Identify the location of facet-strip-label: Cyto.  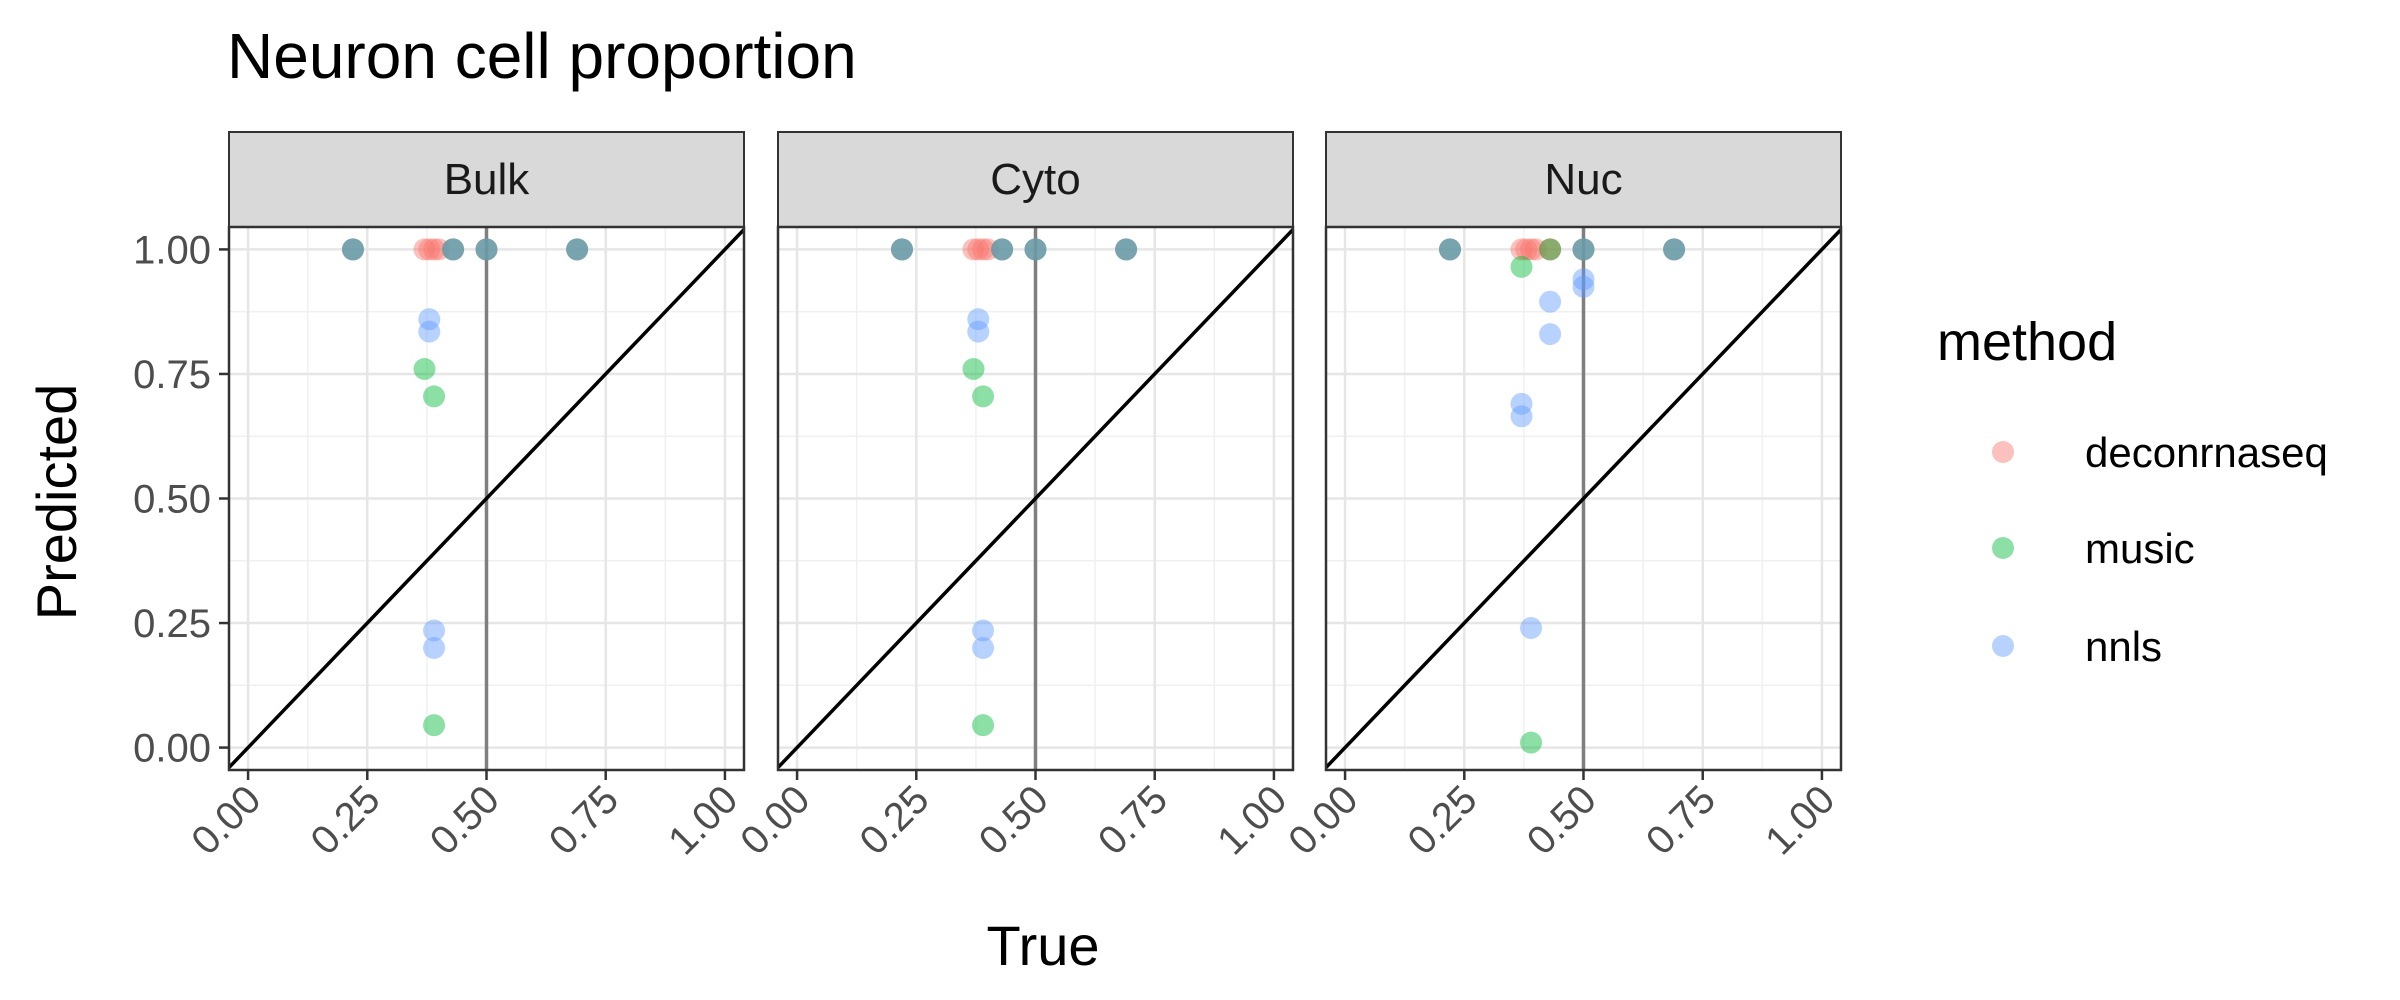
(1035, 179).